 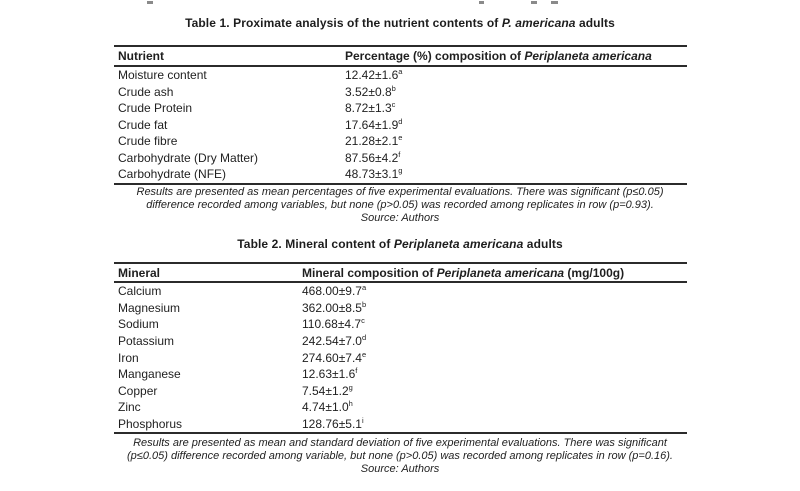 What do you see at coordinates (594, 272) in the screenshot?
I see `table2-header-composition-suffix: (mg/100g)` at bounding box center [594, 272].